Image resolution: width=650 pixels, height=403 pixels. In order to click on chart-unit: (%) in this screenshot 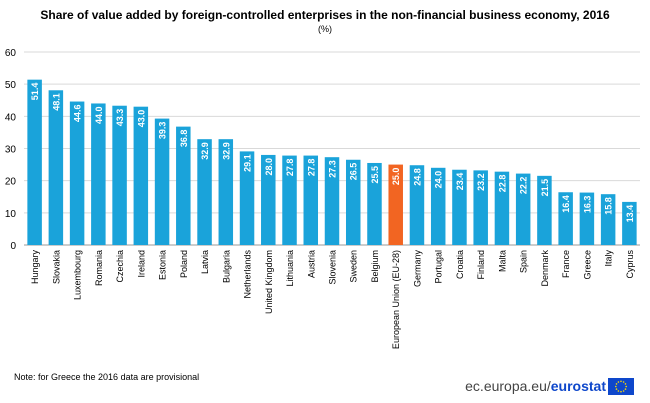, I will do `click(325, 29)`.